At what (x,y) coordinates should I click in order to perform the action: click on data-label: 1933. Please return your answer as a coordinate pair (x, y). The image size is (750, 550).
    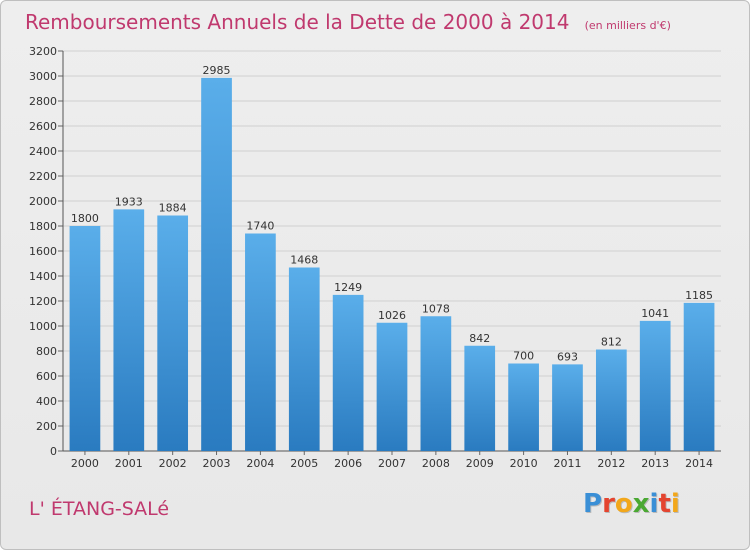
    Looking at the image, I should click on (129, 201).